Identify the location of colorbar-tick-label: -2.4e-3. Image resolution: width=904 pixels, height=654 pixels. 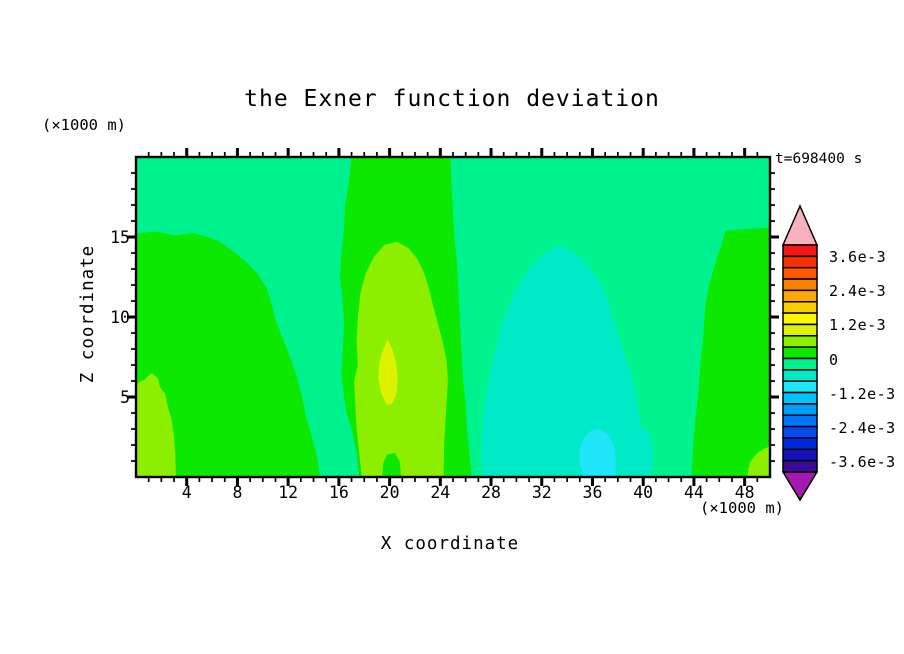
(862, 427).